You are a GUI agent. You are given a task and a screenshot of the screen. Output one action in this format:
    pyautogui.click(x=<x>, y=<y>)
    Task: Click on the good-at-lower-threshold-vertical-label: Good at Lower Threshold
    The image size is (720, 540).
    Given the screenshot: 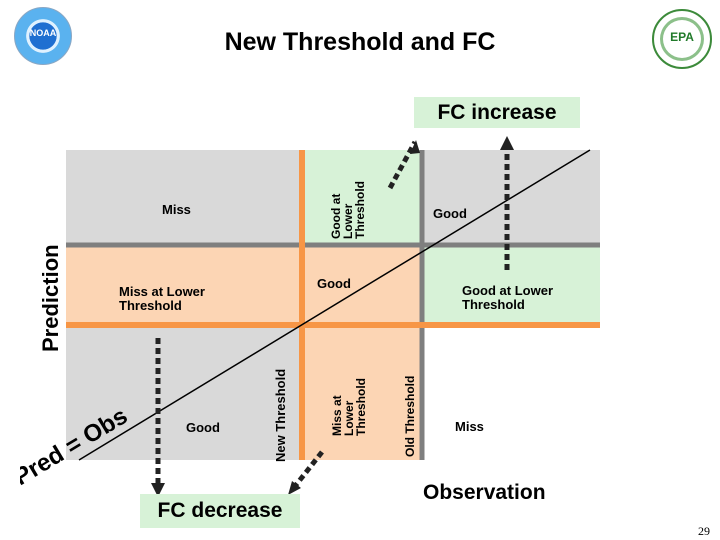 What is the action you would take?
    pyautogui.click(x=348, y=209)
    